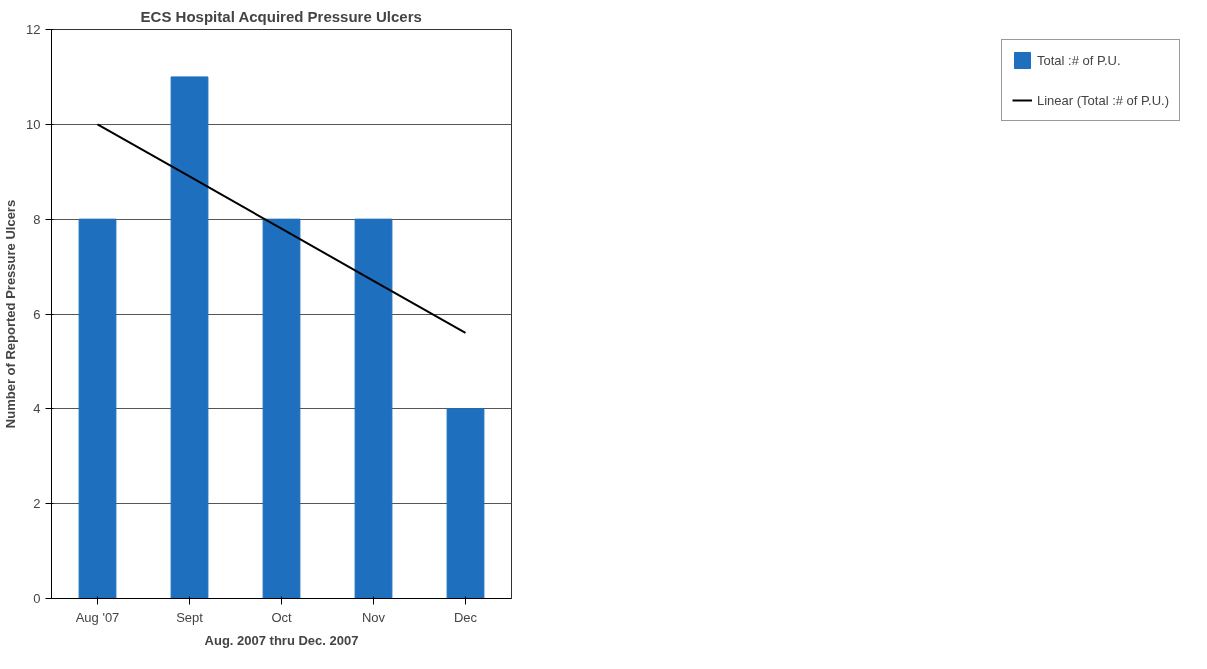 Image resolution: width=1207 pixels, height=669 pixels. What do you see at coordinates (37, 598) in the screenshot?
I see `y-tick-label: 0` at bounding box center [37, 598].